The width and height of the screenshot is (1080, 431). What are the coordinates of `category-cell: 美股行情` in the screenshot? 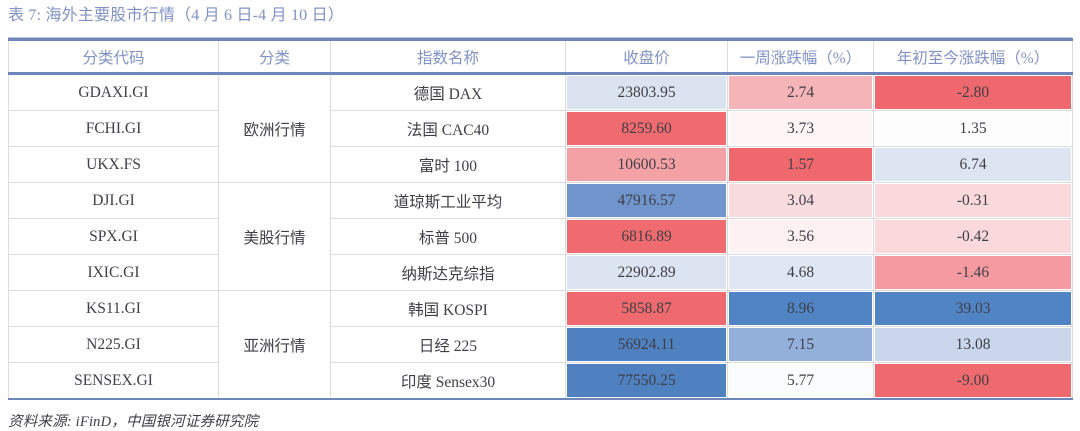 It's located at (274, 236).